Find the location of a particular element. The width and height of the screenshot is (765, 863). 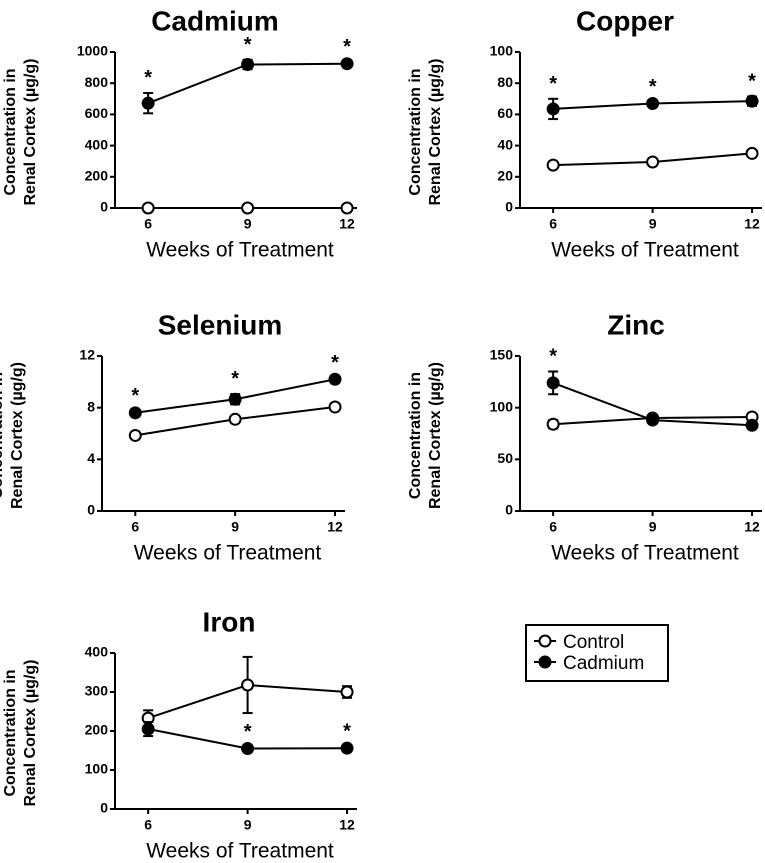

y-tick-label: 20 is located at coordinates (505, 176).